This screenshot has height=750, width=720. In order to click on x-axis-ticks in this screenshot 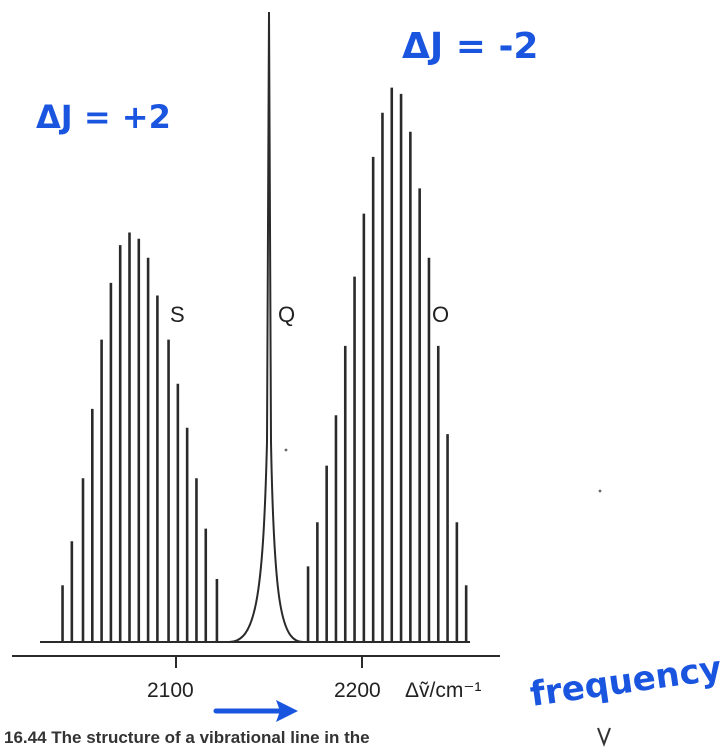, I will do `click(269, 662)`.